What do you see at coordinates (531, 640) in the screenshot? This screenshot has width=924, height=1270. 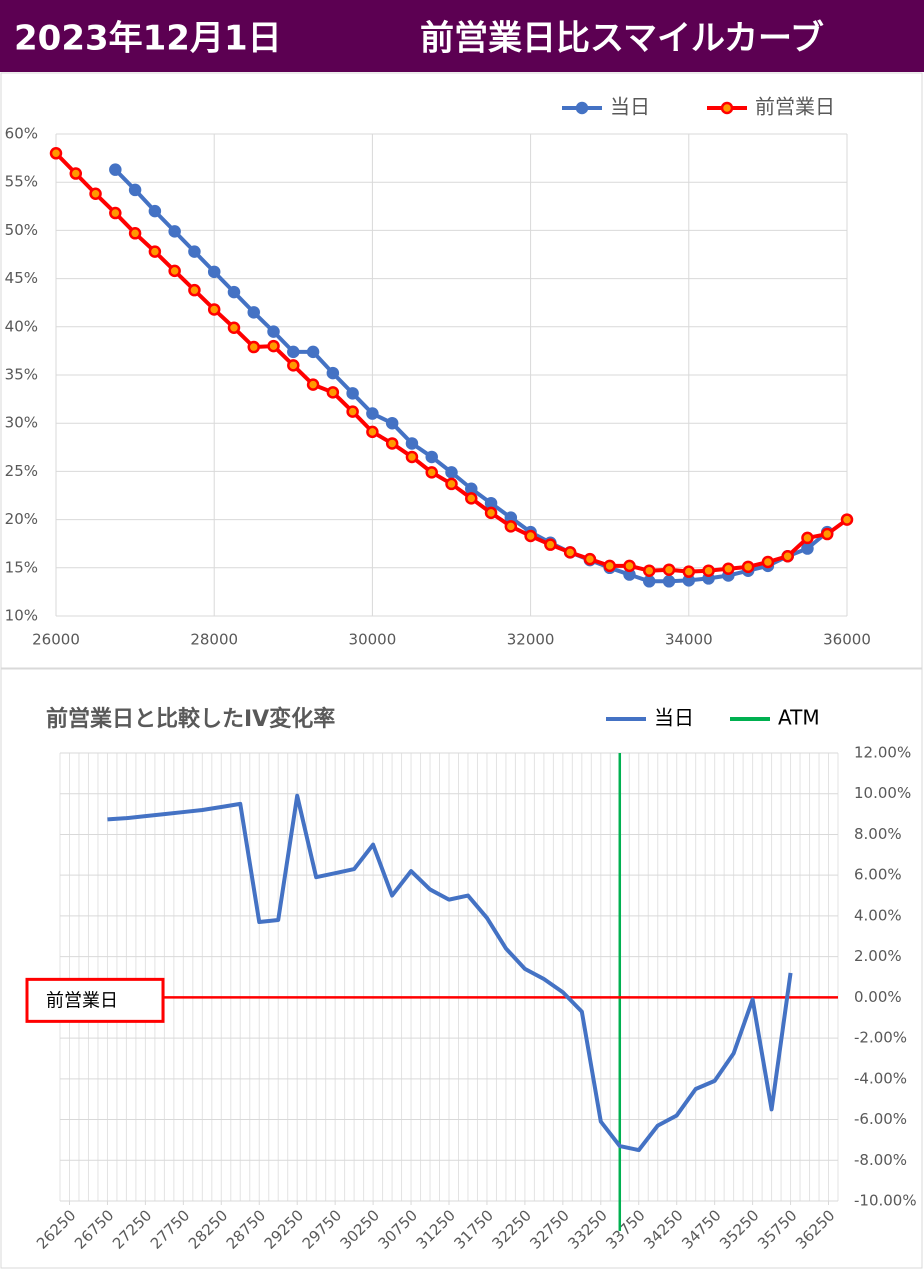 I see `x-tick-label: 32000` at bounding box center [531, 640].